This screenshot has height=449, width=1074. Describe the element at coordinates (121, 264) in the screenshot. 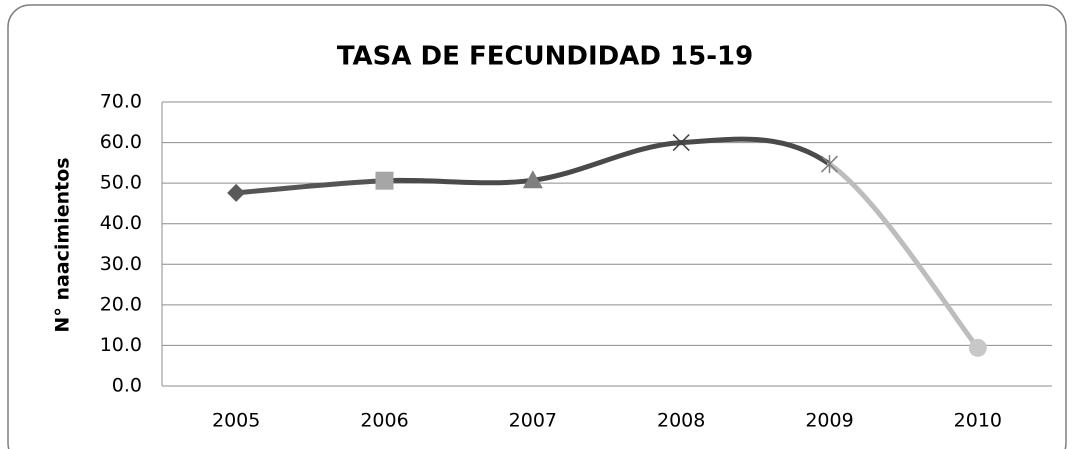

I see `y-tick-label: 30.0` at that location.